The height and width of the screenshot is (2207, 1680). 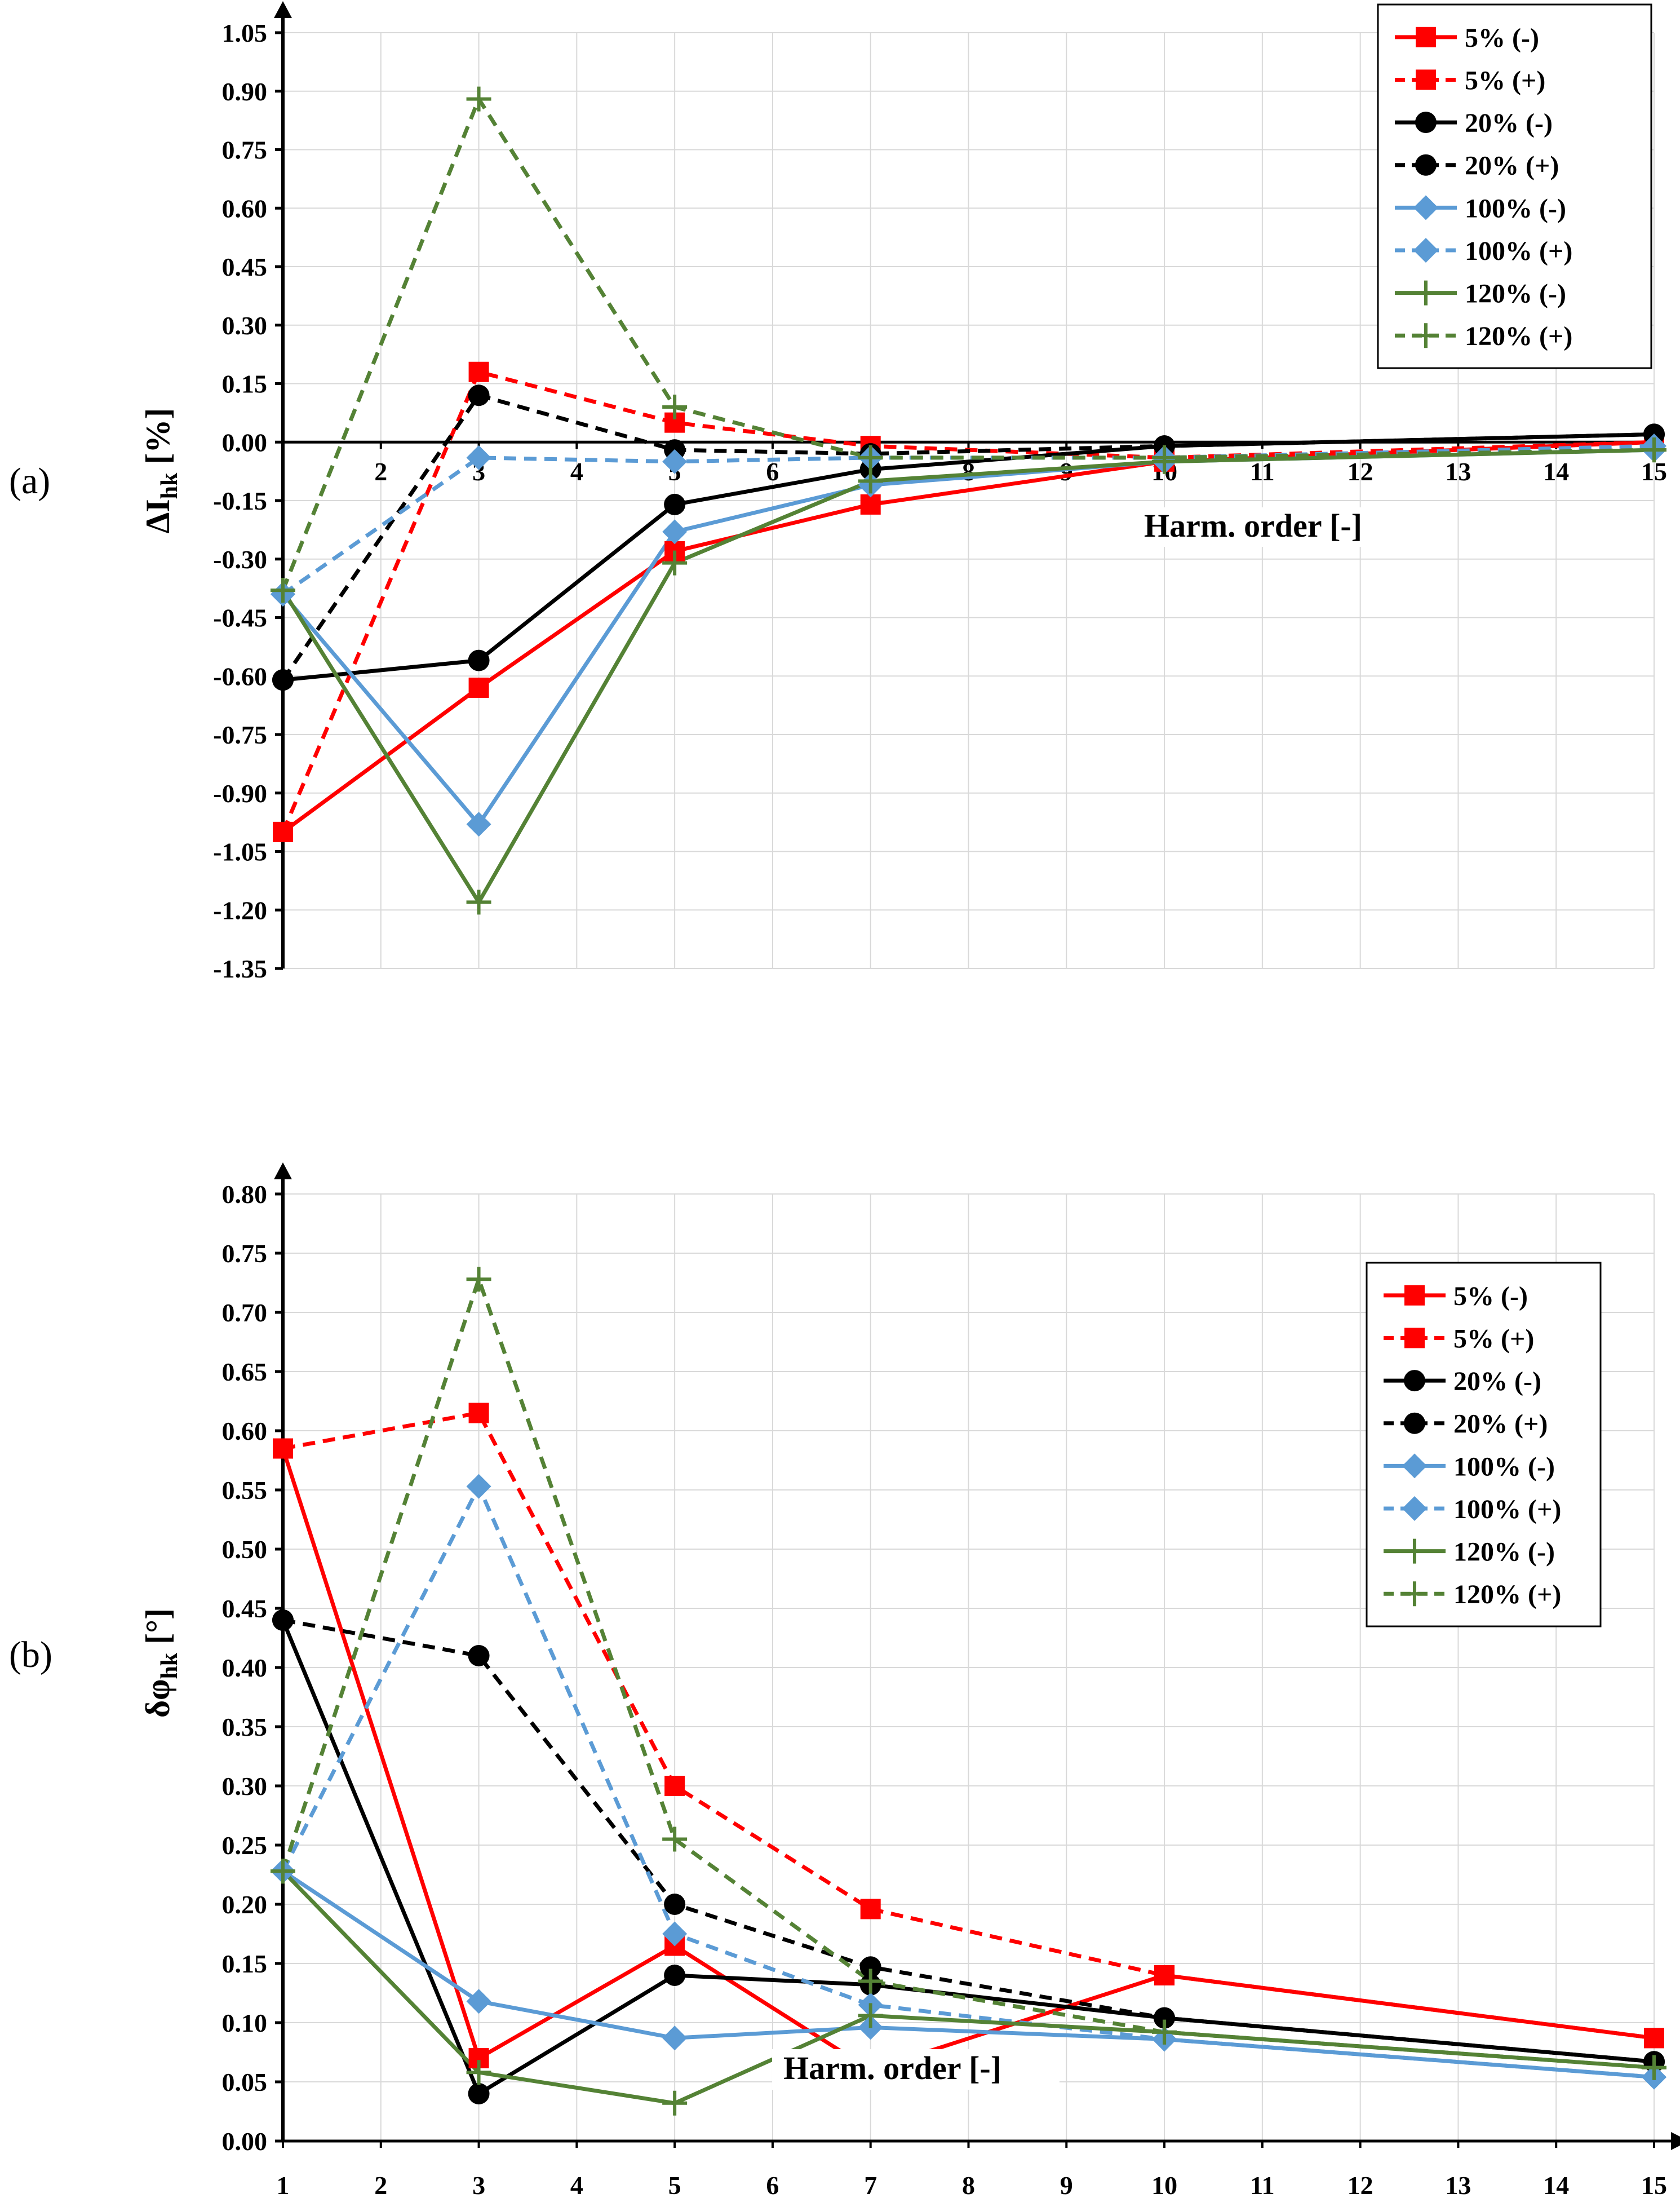 I want to click on y-tick-label: 0.65, so click(x=245, y=1371).